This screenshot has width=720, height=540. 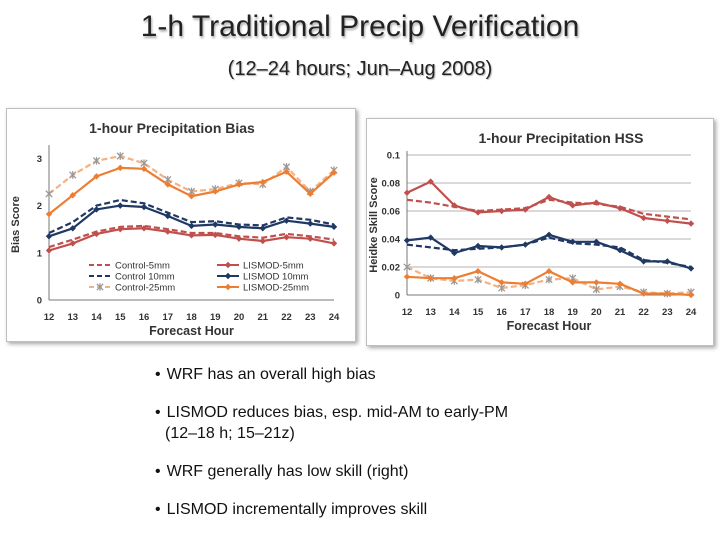 I want to click on x-tick-label: 12, so click(x=407, y=312).